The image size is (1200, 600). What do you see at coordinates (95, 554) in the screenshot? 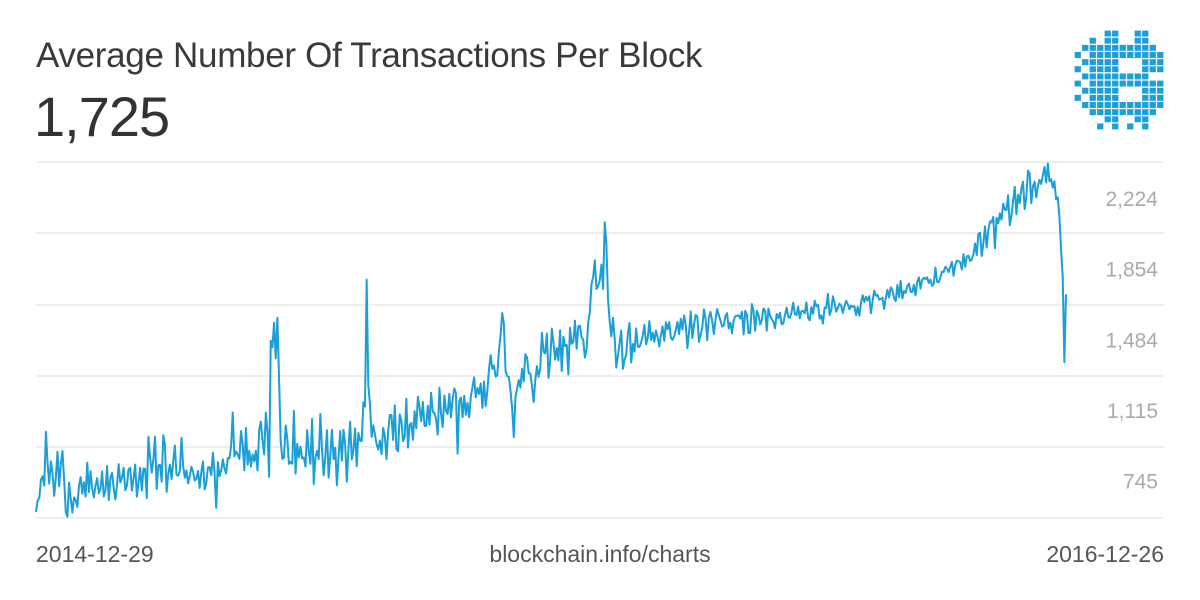
I see `start-date-label: 2014-12-29` at bounding box center [95, 554].